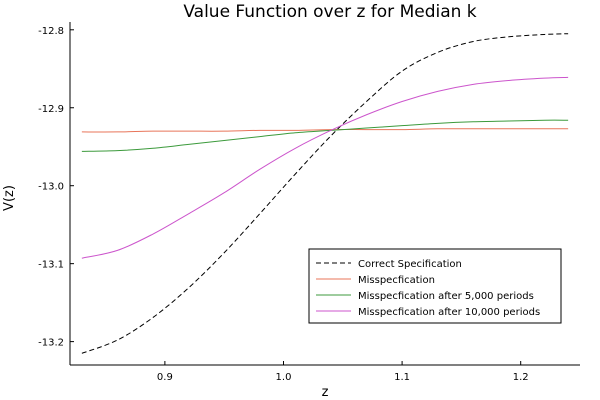 The height and width of the screenshot is (400, 600). Describe the element at coordinates (521, 377) in the screenshot. I see `x-tick-label: 1.2` at that location.